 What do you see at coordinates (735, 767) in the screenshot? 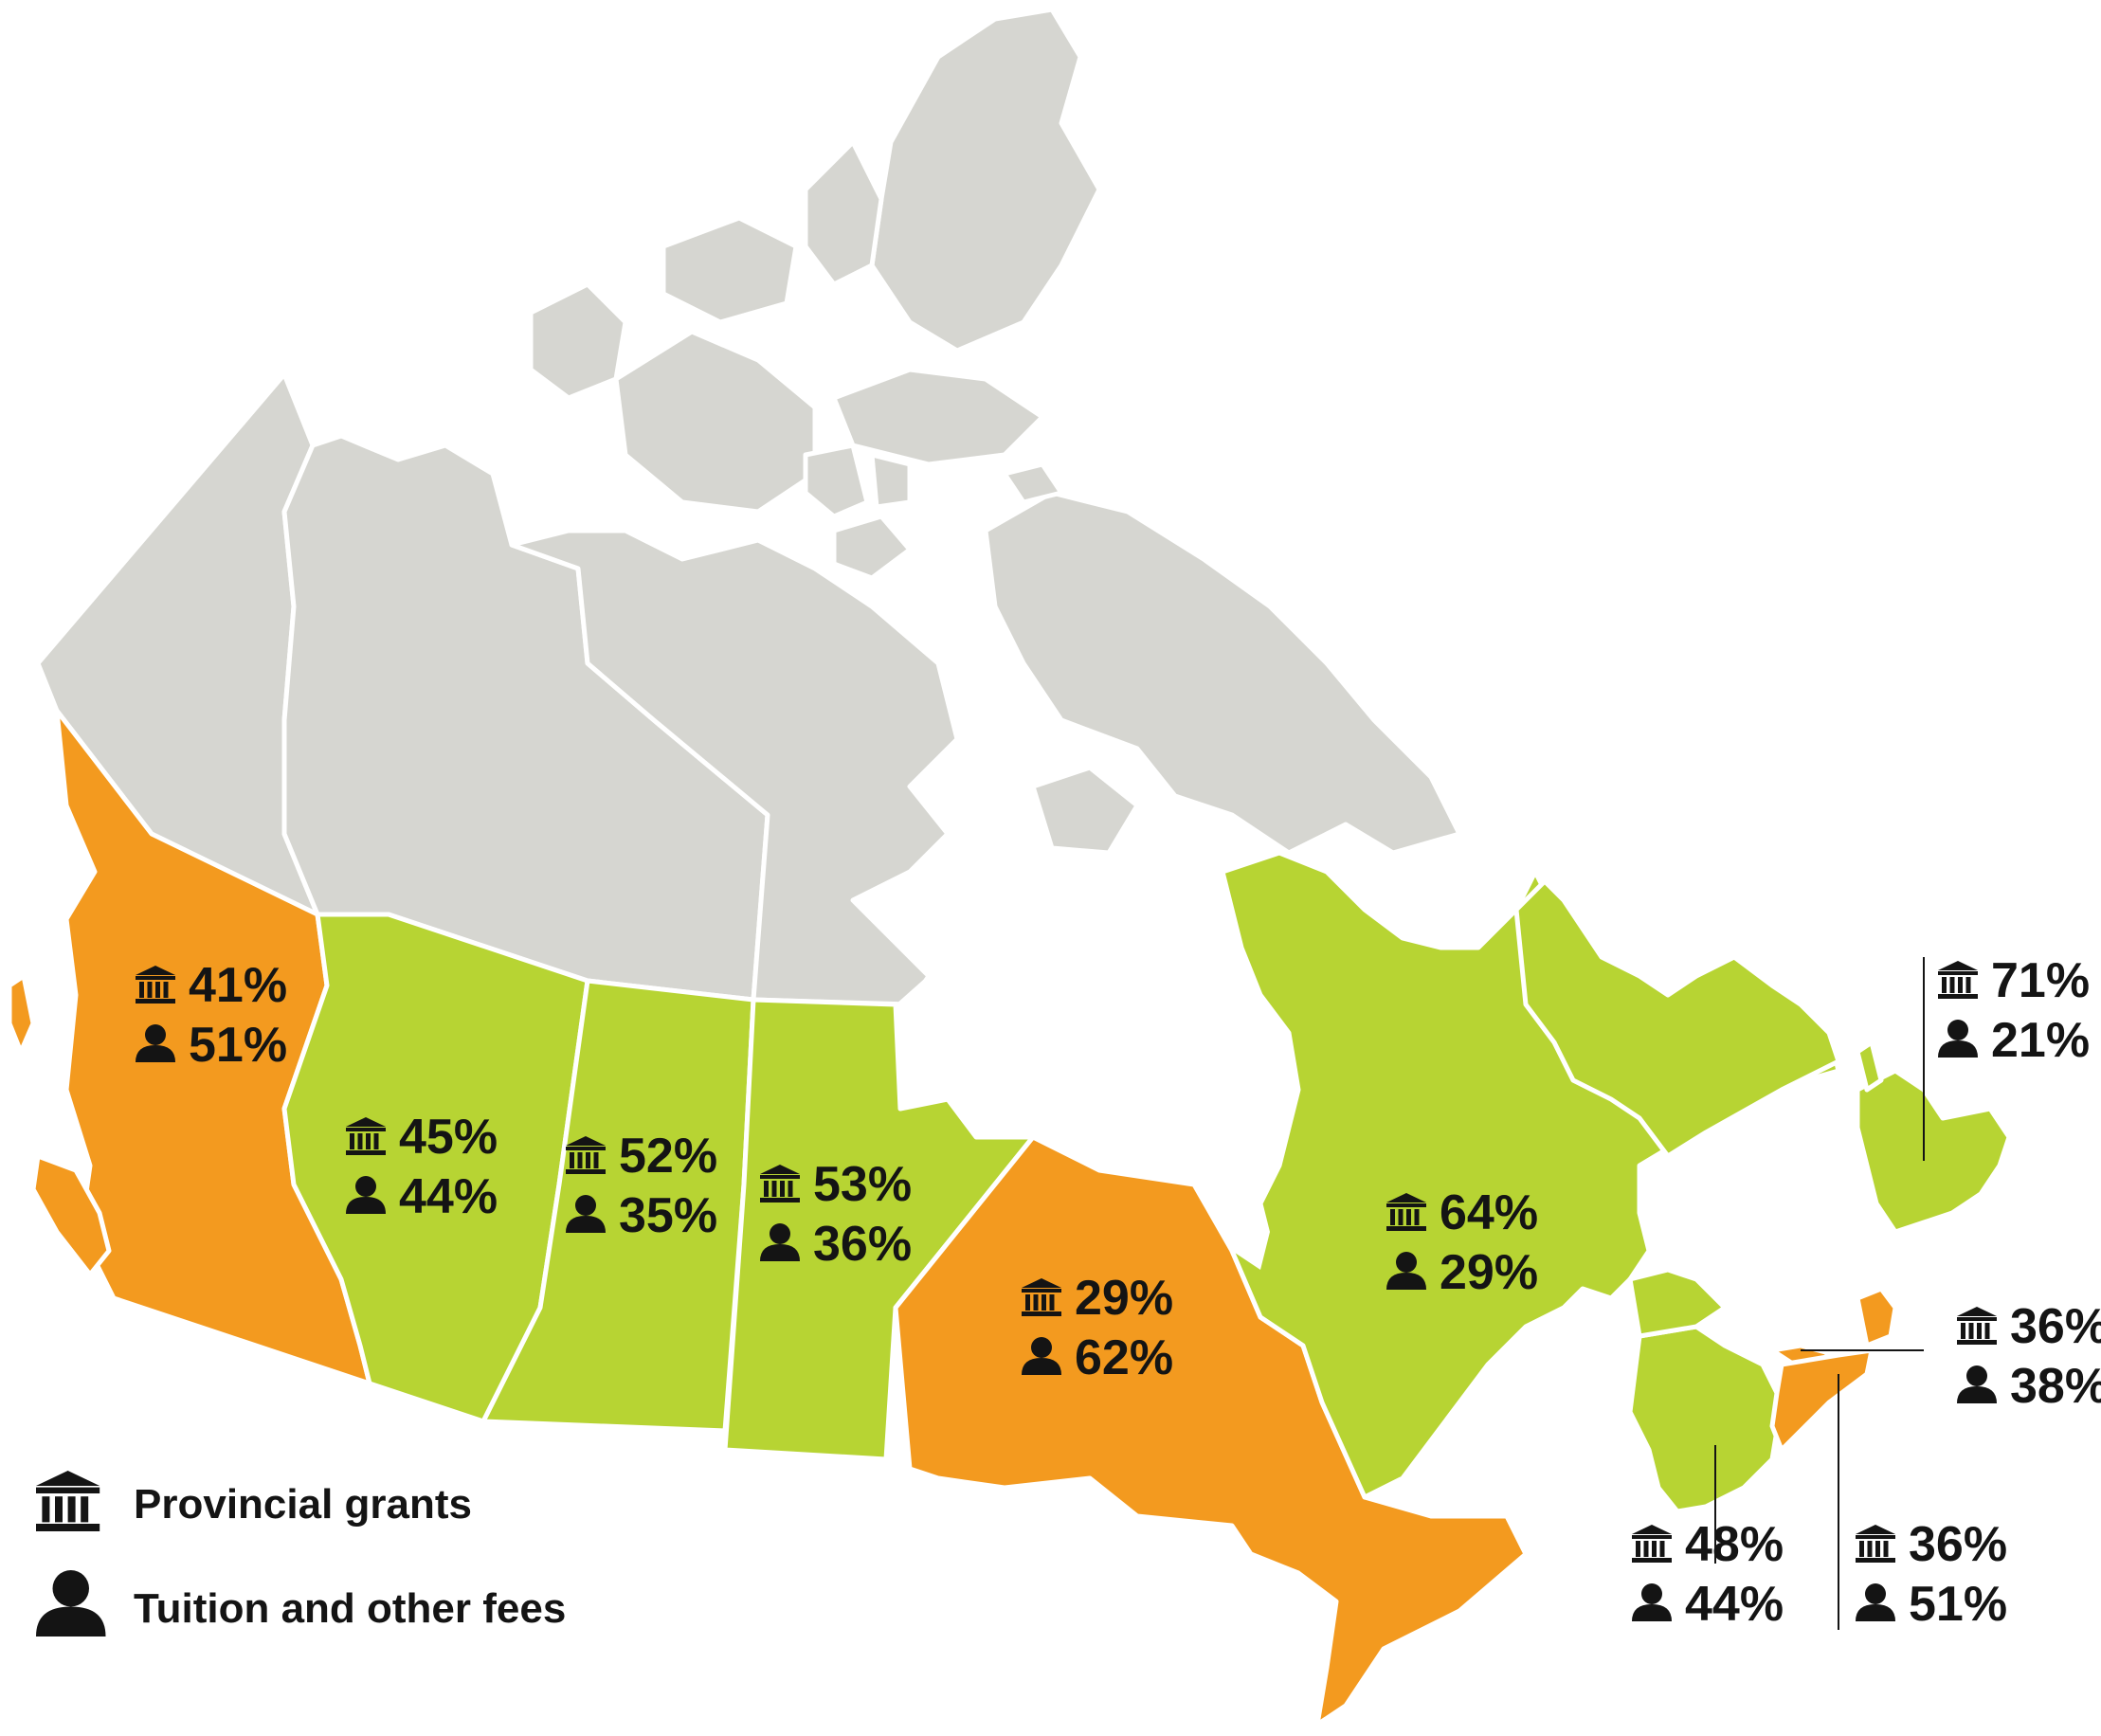
I see `nunavut-mainland` at bounding box center [735, 767].